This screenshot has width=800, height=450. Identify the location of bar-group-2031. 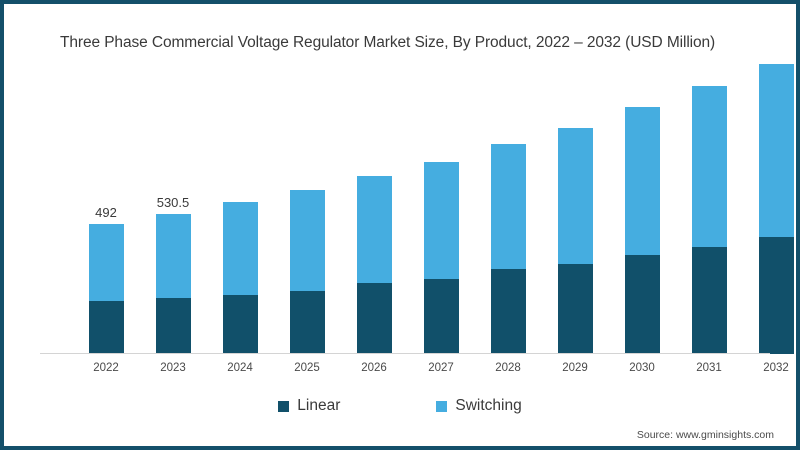
(709, 220).